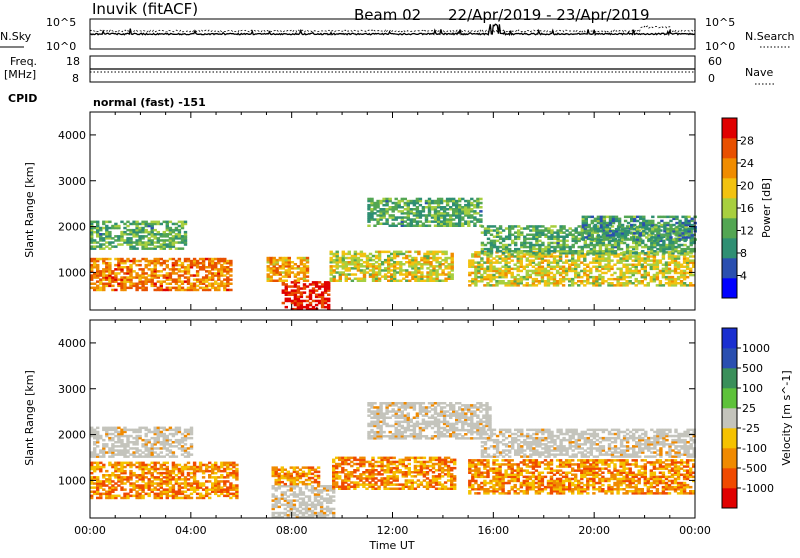 The image size is (800, 558). Describe the element at coordinates (747, 231) in the screenshot. I see `colorbar-tick-label: 12` at that location.